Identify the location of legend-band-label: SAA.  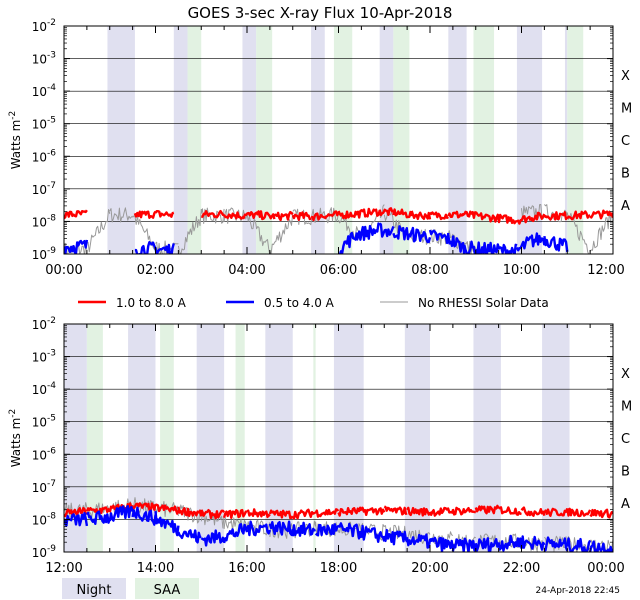
(167, 590).